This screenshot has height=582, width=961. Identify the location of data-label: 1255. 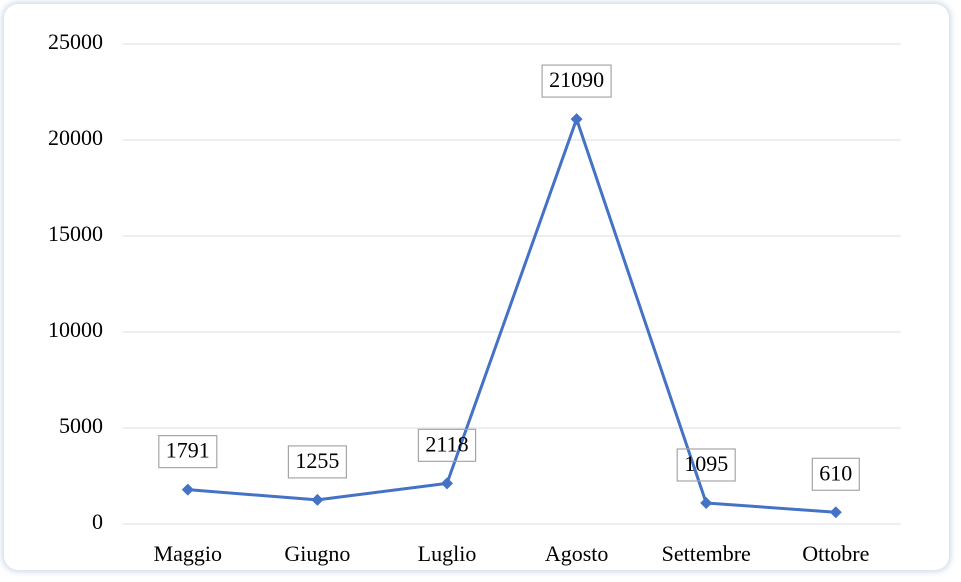
(317, 460).